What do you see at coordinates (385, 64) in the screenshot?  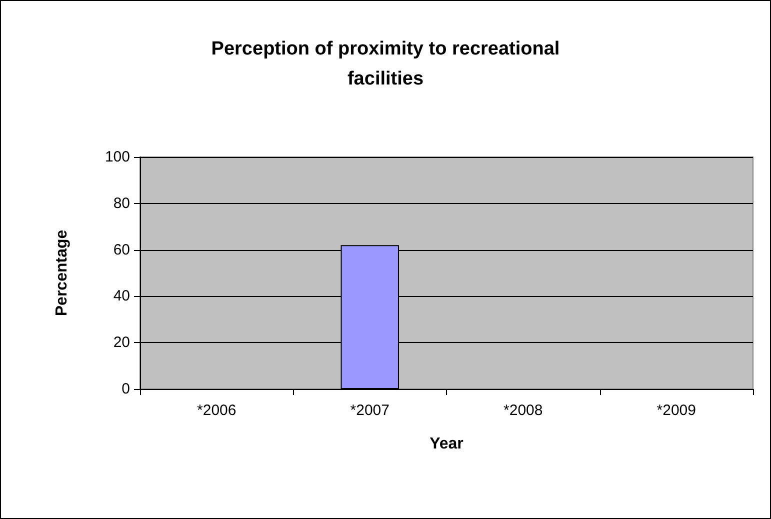 I see `chart-title: Perception of proximity to recreational facilities` at bounding box center [385, 64].